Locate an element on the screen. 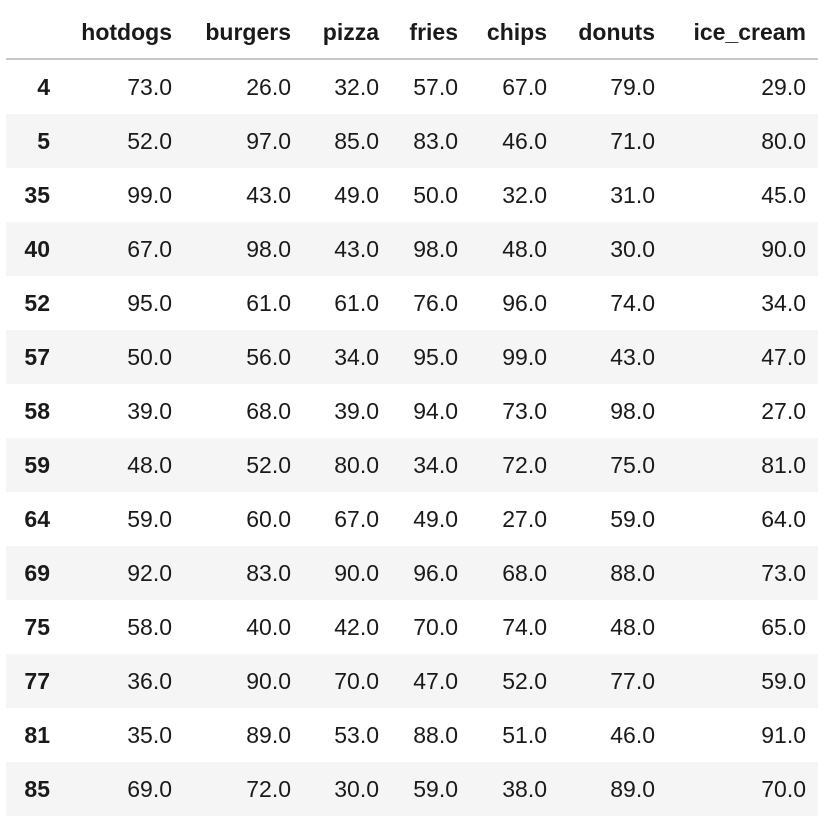 This screenshot has height=822, width=830. cell-fries: 88.0 is located at coordinates (435, 734).